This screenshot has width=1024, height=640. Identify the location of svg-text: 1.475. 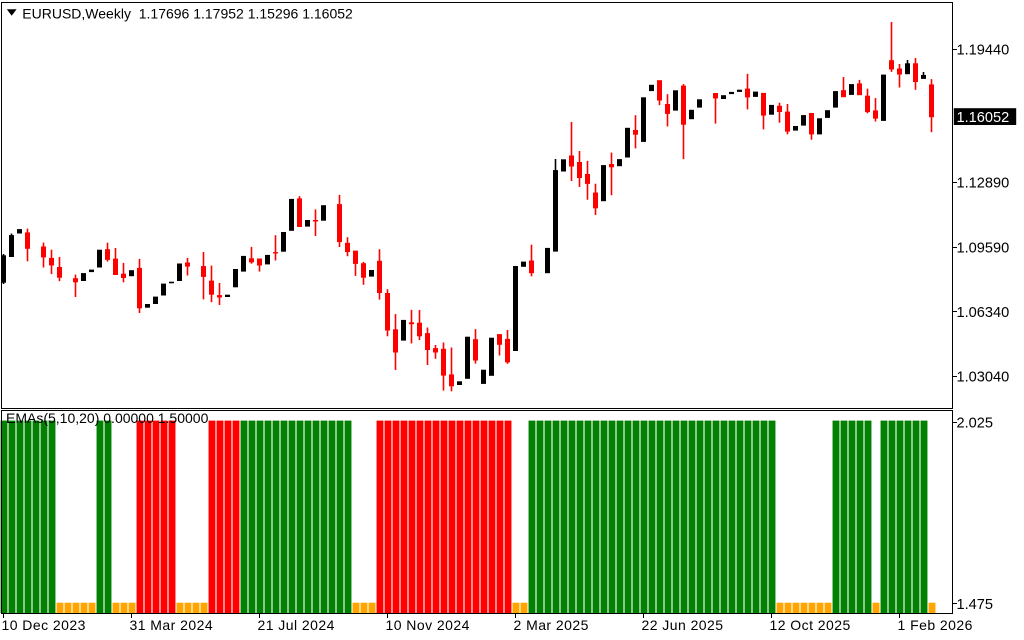
(975, 605).